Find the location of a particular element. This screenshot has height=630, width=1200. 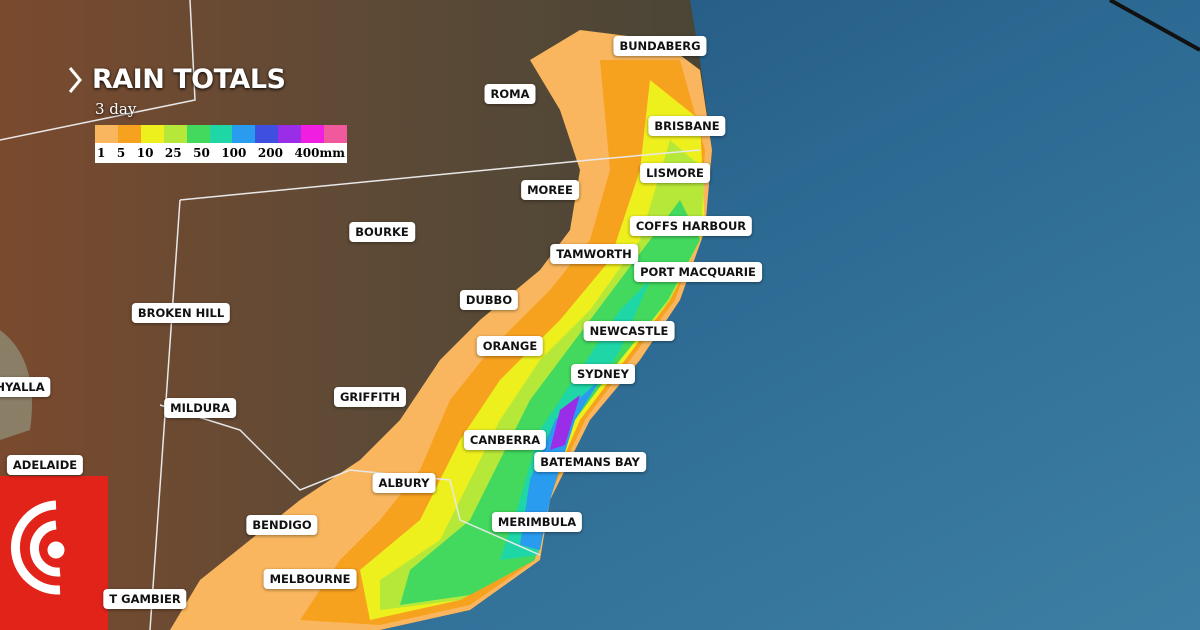

title-mark is located at coordinates (75, 80).